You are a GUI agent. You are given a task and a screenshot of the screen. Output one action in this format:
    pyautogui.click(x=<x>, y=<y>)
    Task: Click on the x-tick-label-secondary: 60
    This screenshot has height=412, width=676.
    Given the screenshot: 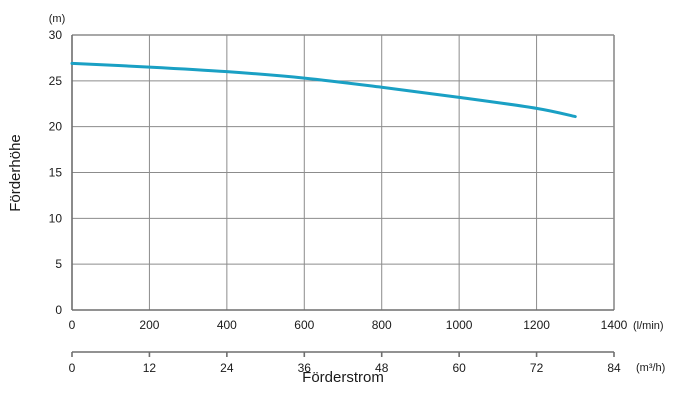 What is the action you would take?
    pyautogui.click(x=459, y=368)
    